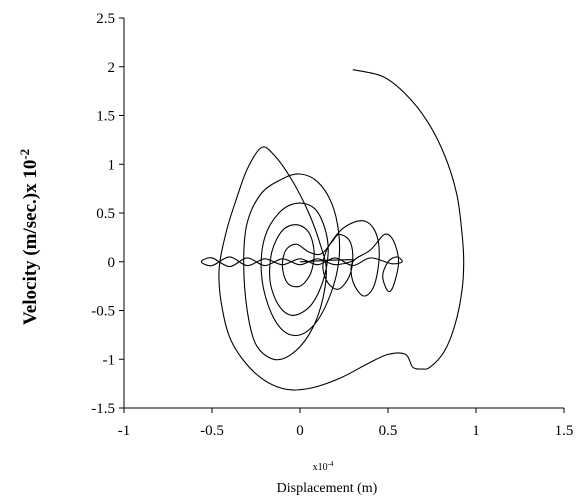 The image size is (587, 503). What do you see at coordinates (564, 431) in the screenshot?
I see `x-tick-label: 1.5` at bounding box center [564, 431].